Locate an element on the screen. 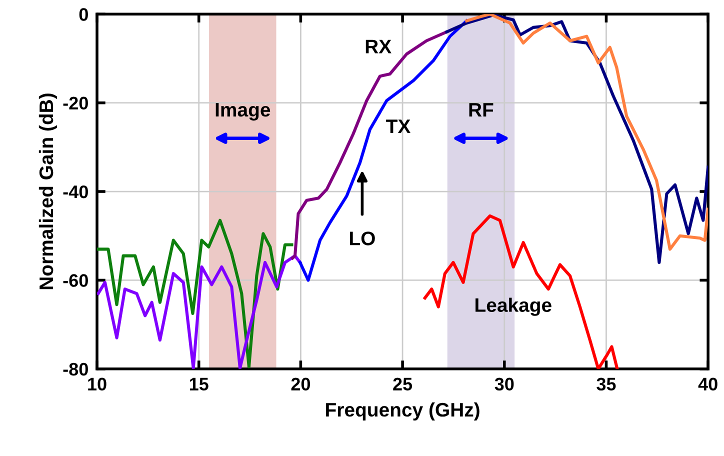  annotation: Leakage is located at coordinates (514, 307).